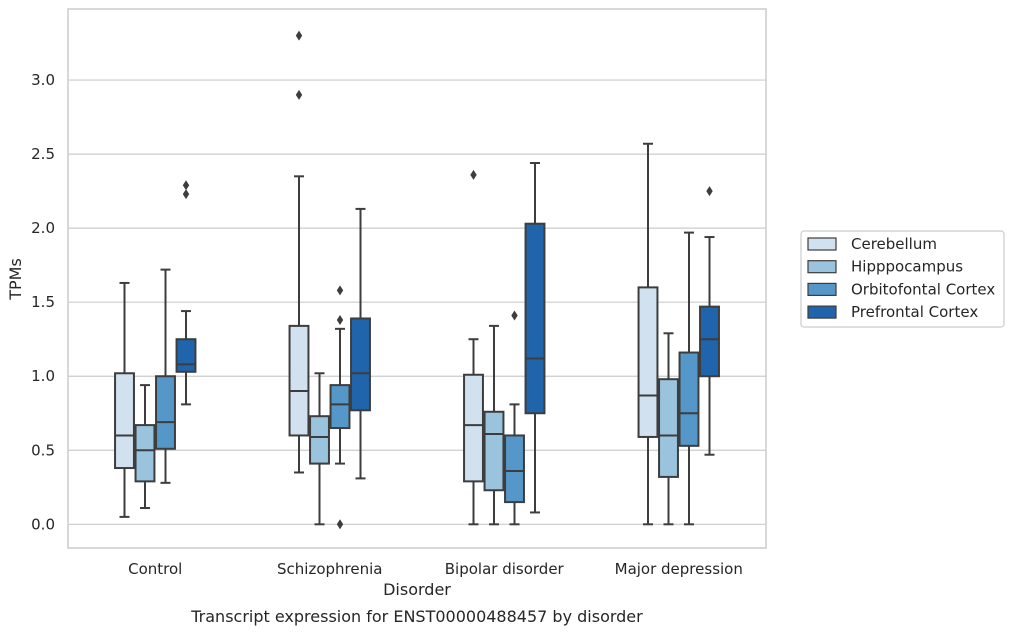 This screenshot has height=638, width=1014. I want to click on legend-label: Orbitofontal Cortex, so click(923, 289).